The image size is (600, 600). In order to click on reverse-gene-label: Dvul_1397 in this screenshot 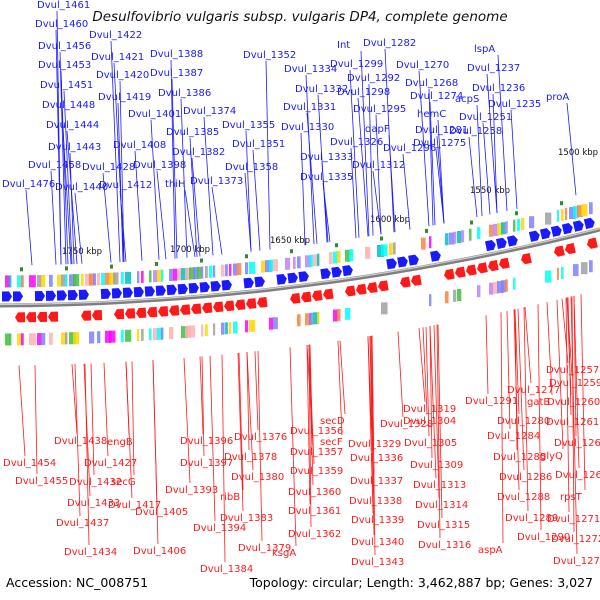, I will do `click(206, 463)`.